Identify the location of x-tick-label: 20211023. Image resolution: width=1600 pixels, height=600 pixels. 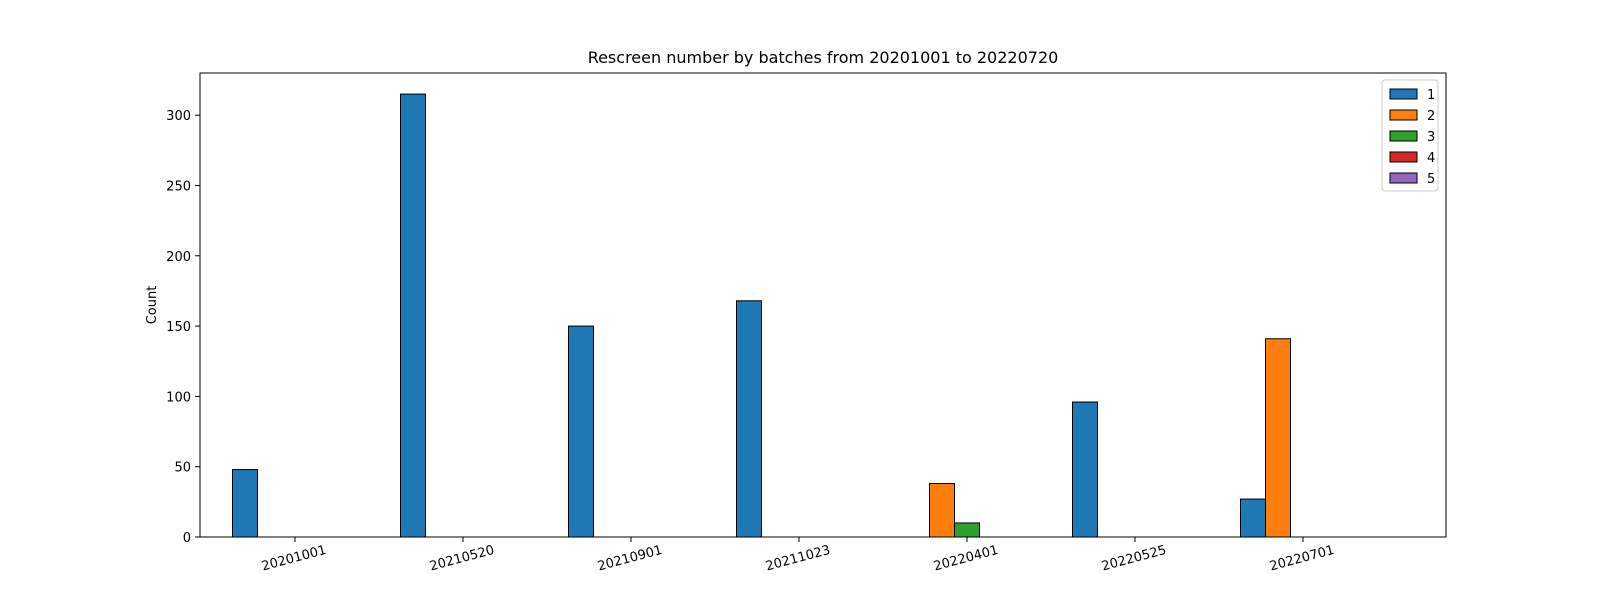
(798, 559).